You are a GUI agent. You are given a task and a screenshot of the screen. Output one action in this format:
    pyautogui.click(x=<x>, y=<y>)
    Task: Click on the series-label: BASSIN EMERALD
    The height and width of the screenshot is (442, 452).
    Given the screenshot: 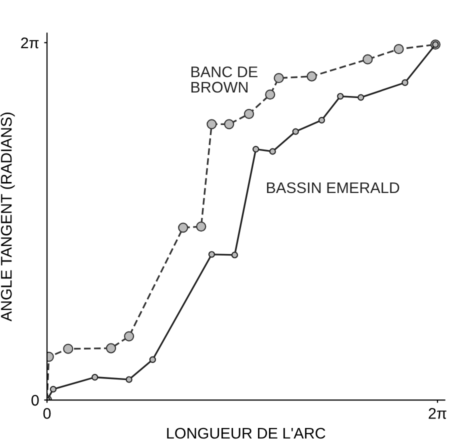 What is the action you would take?
    pyautogui.click(x=333, y=188)
    